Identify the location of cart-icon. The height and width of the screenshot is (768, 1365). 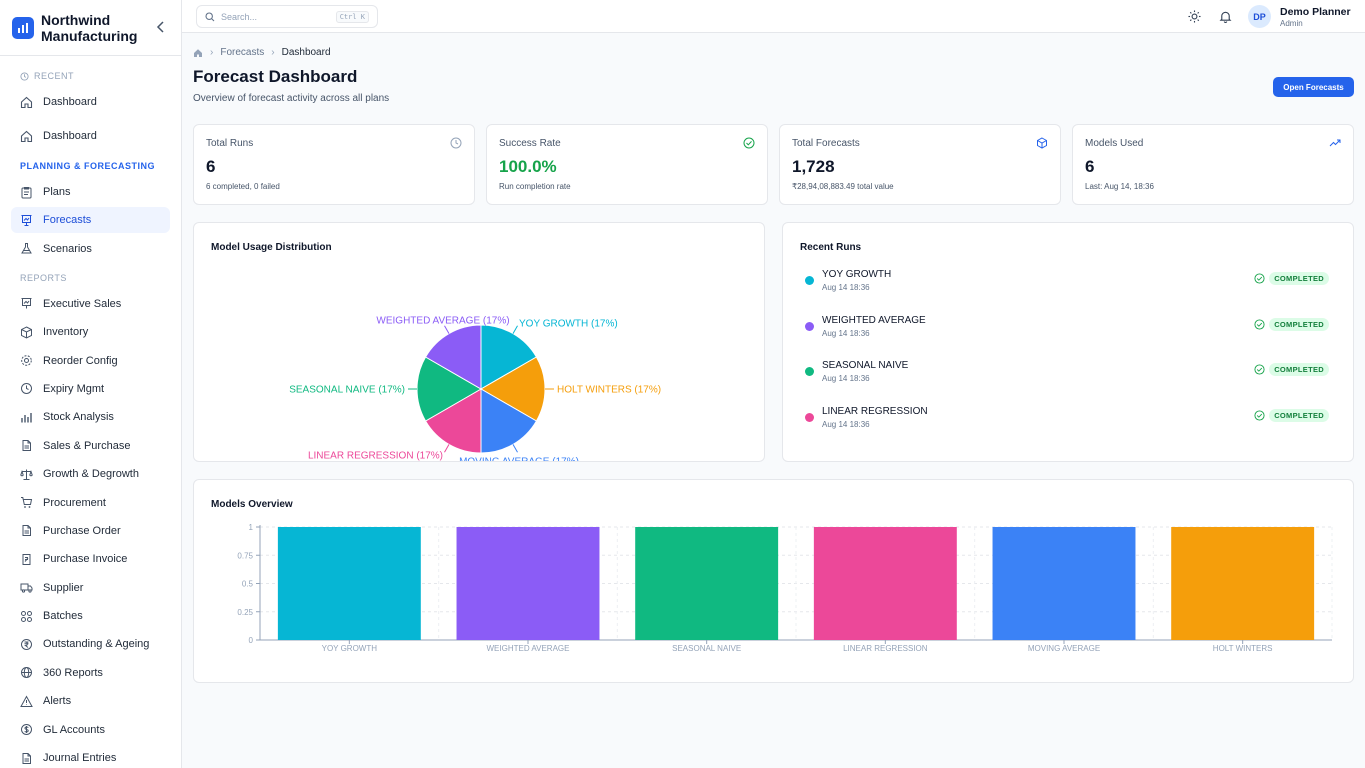
(26, 502).